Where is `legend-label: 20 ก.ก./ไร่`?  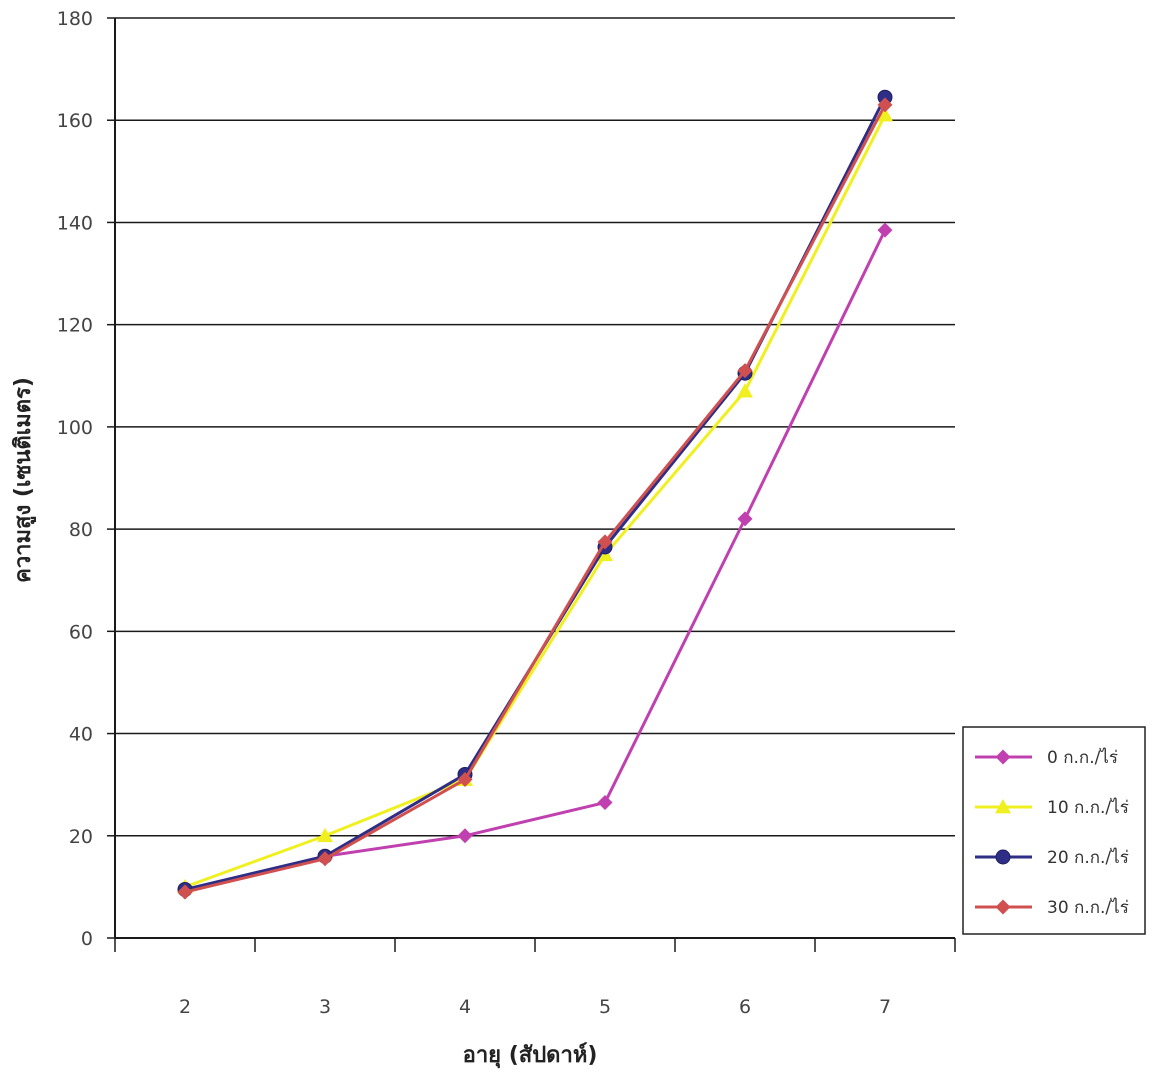 legend-label: 20 ก.ก./ไร่ is located at coordinates (1088, 857).